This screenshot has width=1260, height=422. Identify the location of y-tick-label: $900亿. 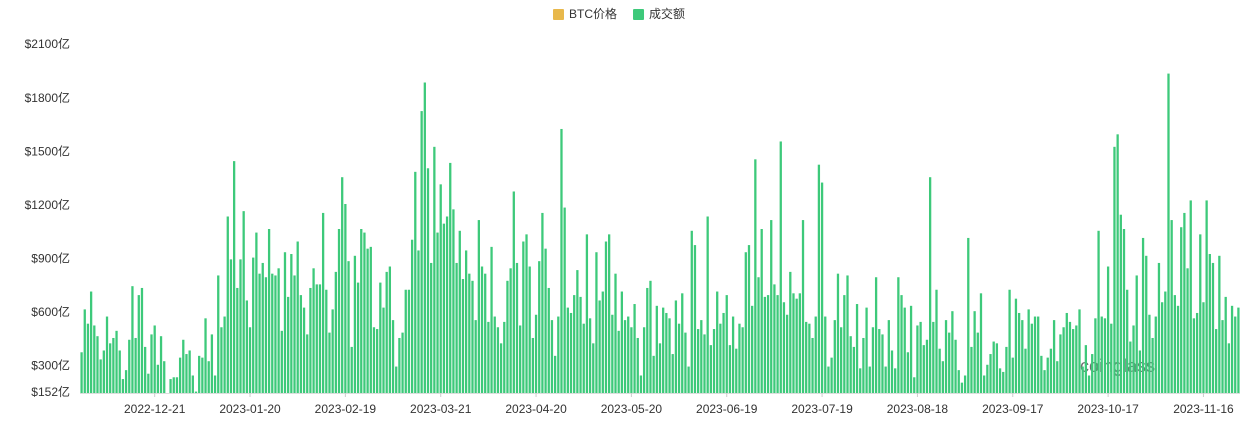
(50, 258).